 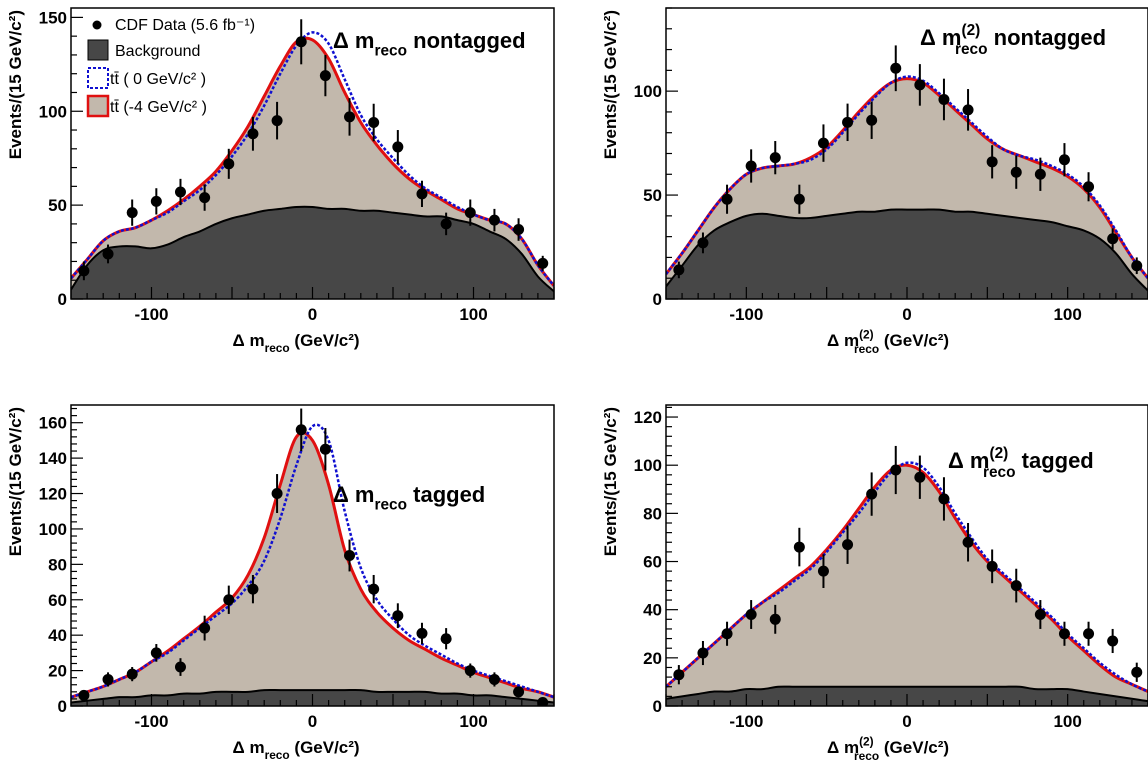 What do you see at coordinates (185, 25) in the screenshot?
I see `legend-data-label: CDF Data (5.6 fb⁻¹)` at bounding box center [185, 25].